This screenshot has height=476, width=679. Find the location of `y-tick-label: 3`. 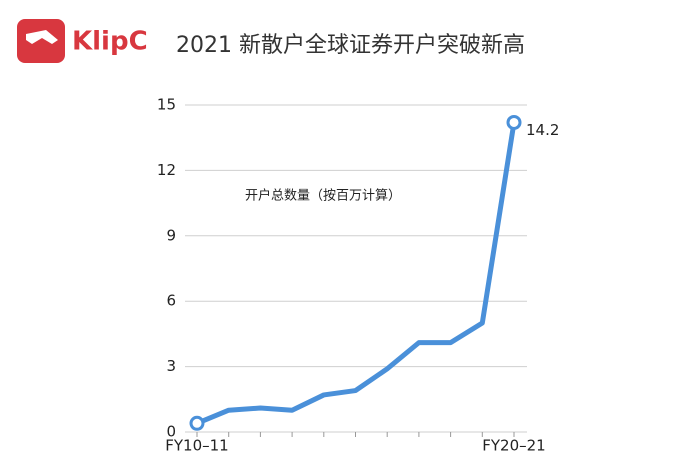

y-tick-label: 3 is located at coordinates (171, 366).